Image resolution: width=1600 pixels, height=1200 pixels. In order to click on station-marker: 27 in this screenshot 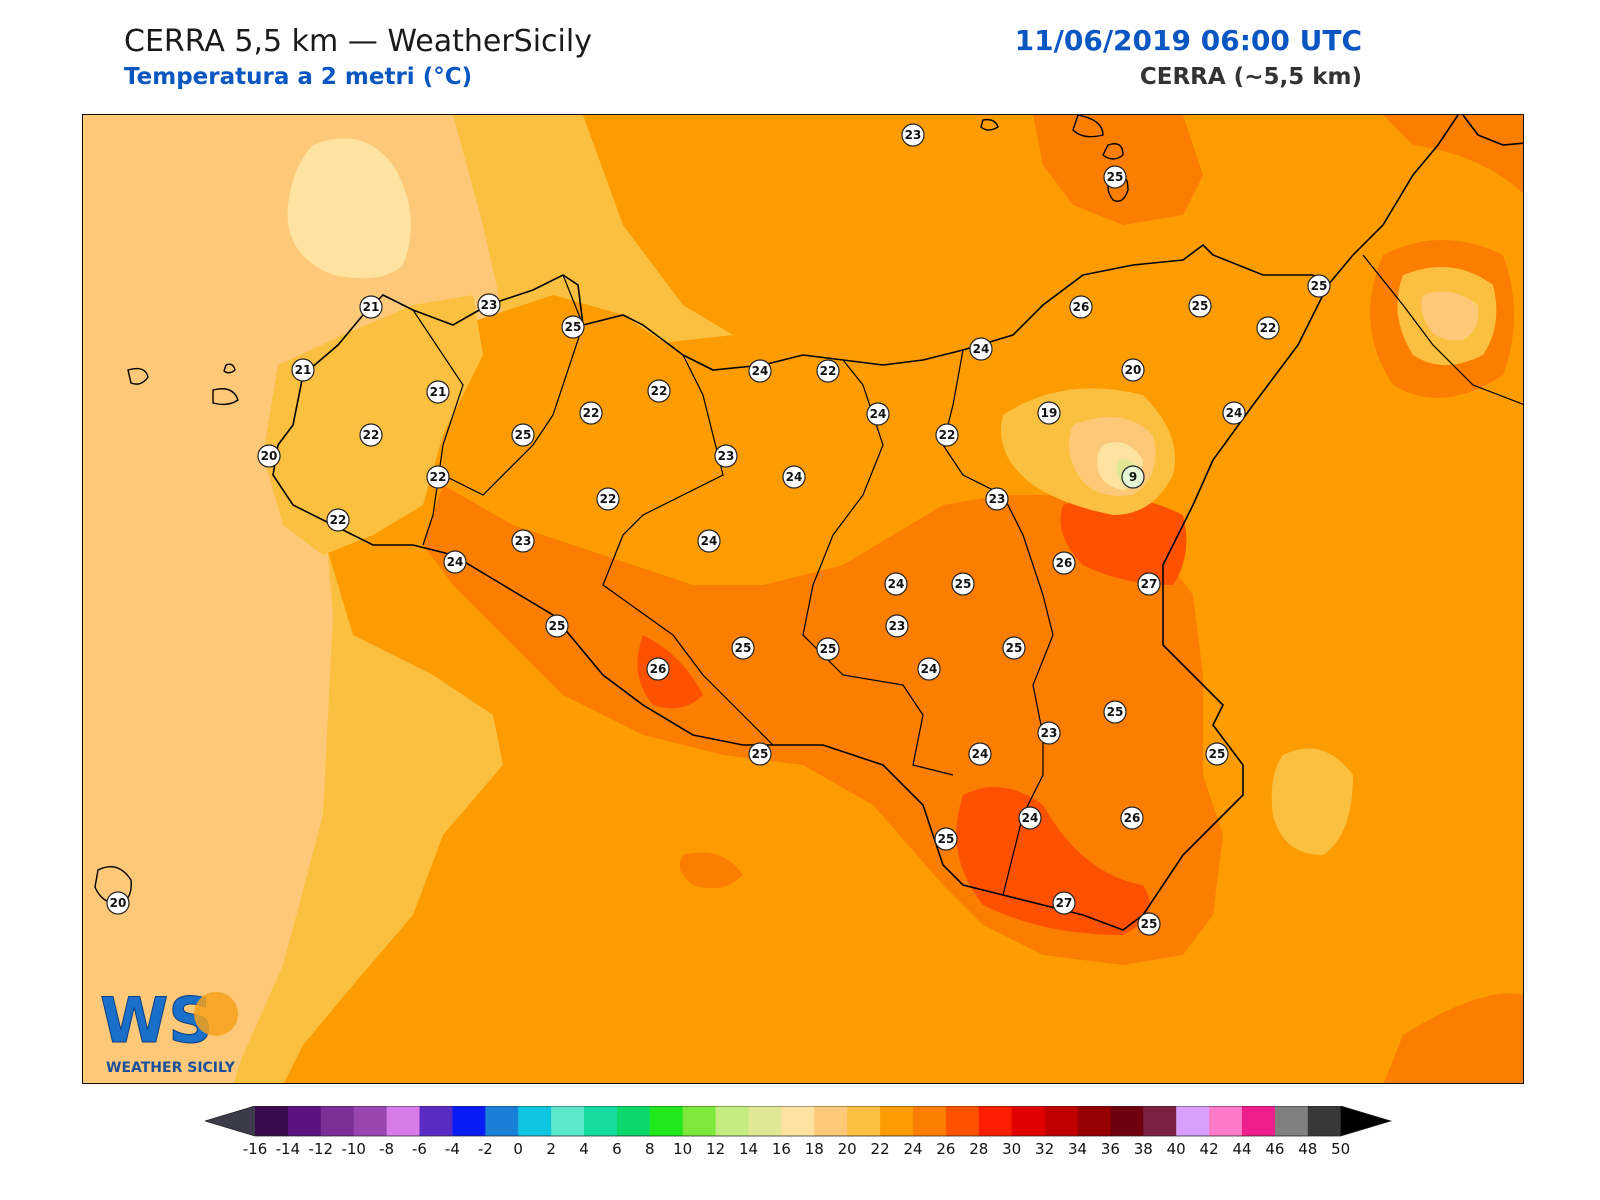, I will do `click(1064, 903)`.